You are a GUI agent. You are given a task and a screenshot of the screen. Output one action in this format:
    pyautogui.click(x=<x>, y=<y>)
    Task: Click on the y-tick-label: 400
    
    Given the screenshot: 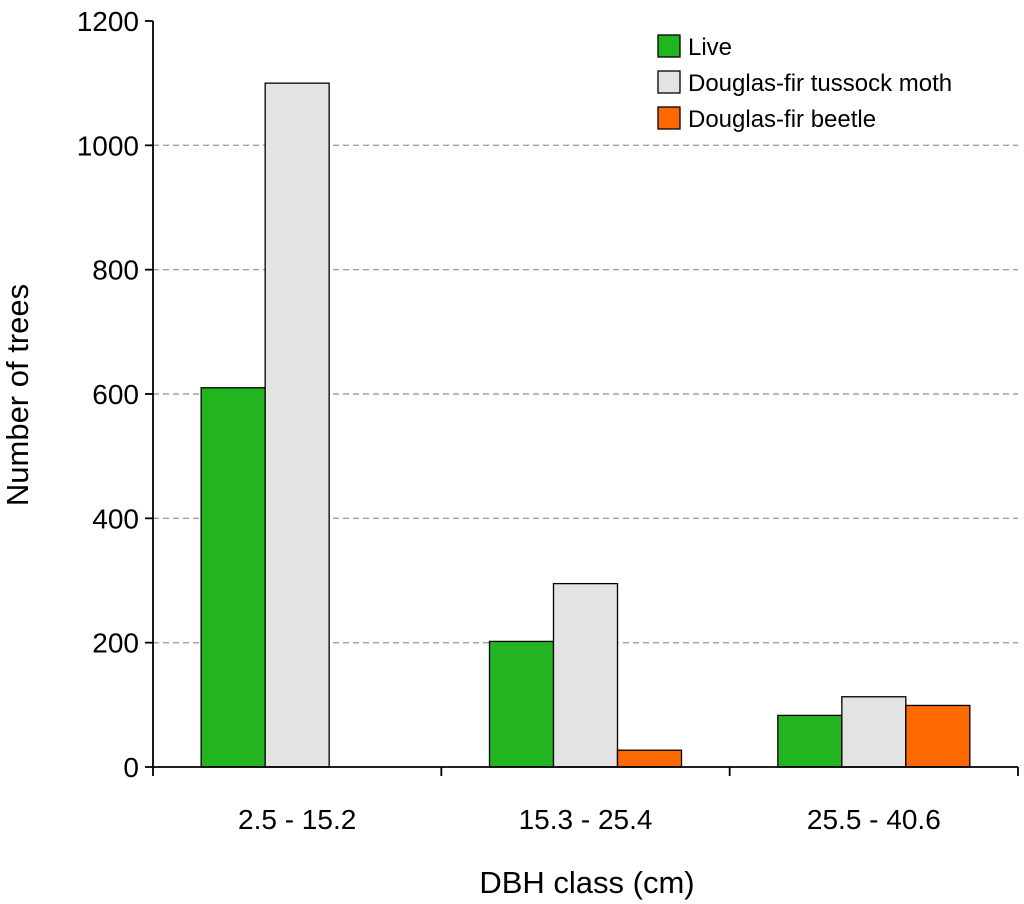 What is the action you would take?
    pyautogui.click(x=115, y=518)
    